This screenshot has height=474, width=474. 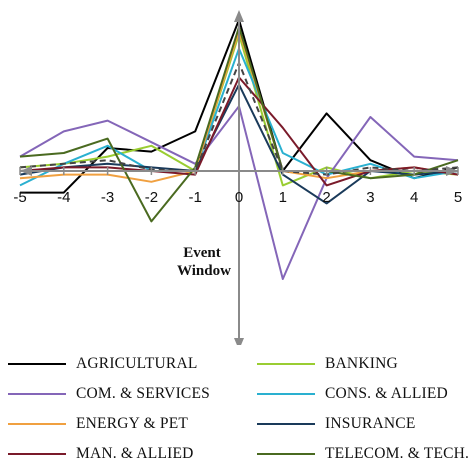 What do you see at coordinates (26, 171) in the screenshot?
I see `x-axis-arrow-left` at bounding box center [26, 171].